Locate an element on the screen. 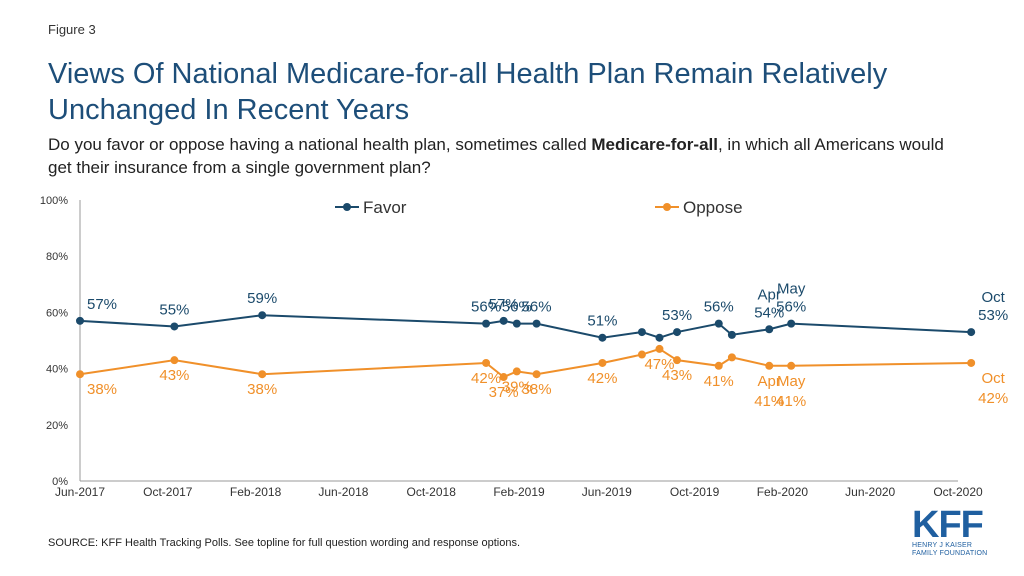 The height and width of the screenshot is (576, 1024). oppose-data-label: 37% is located at coordinates (504, 392).